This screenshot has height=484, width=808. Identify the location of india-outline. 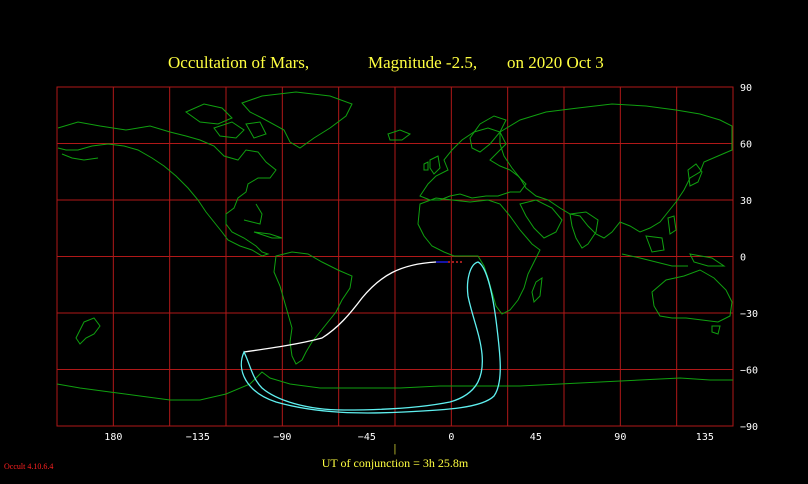
(584, 230).